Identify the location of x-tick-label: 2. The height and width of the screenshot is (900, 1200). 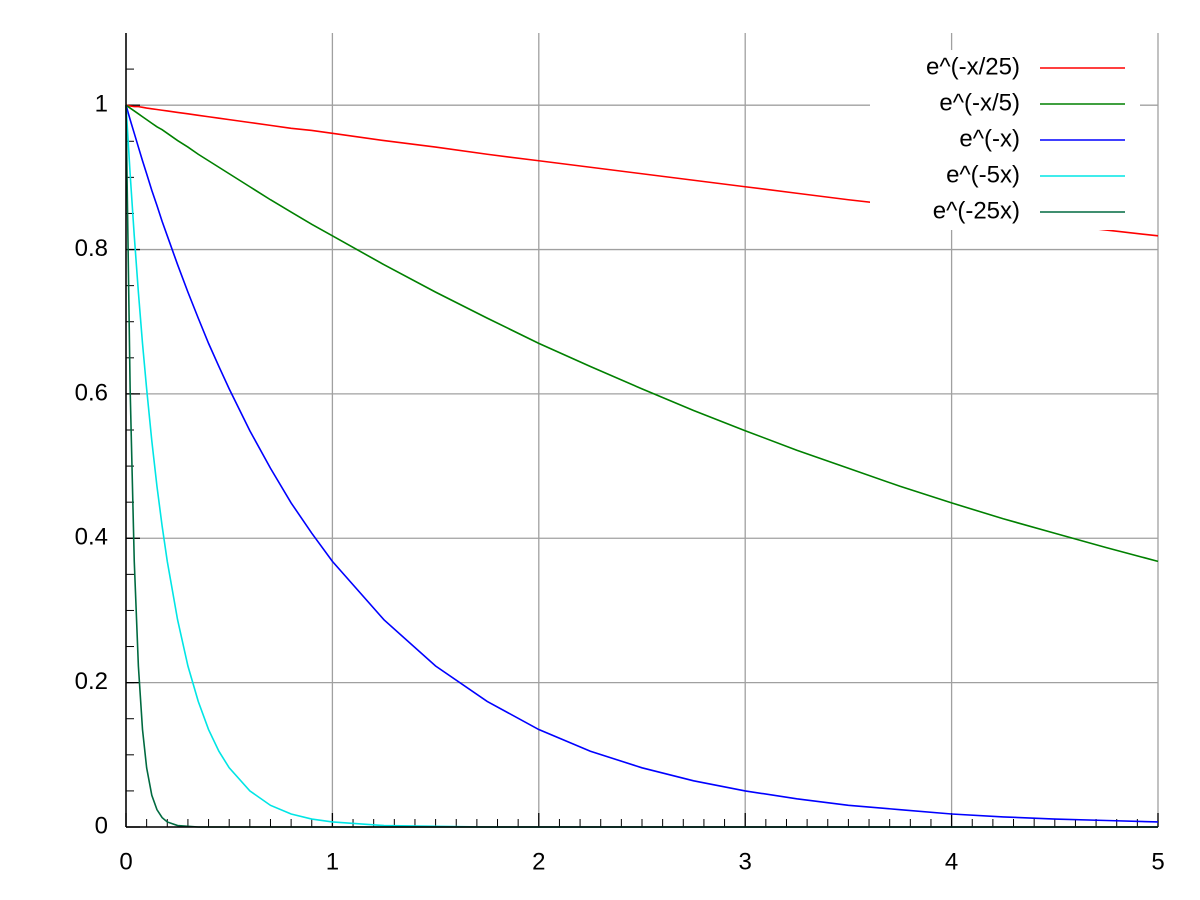
(538, 861).